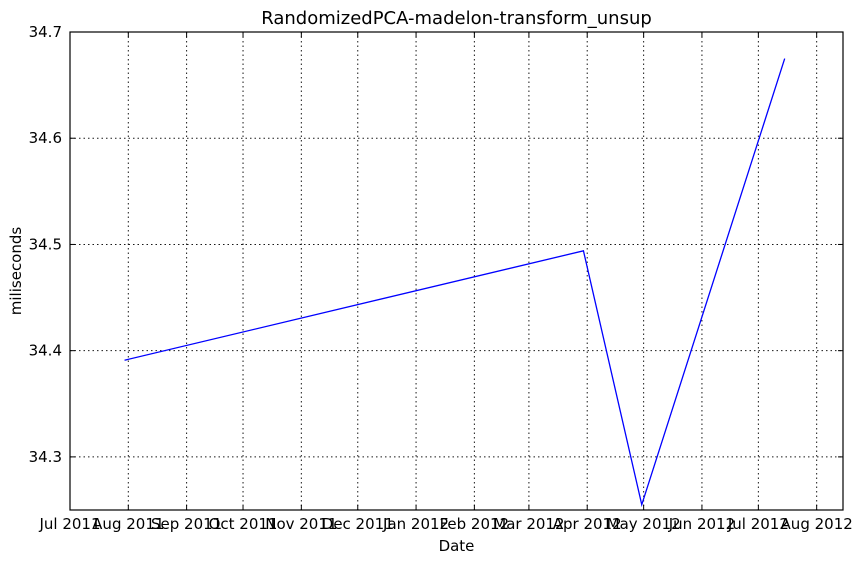 The image size is (863, 561). What do you see at coordinates (644, 524) in the screenshot?
I see `x-tick-label: May 2012` at bounding box center [644, 524].